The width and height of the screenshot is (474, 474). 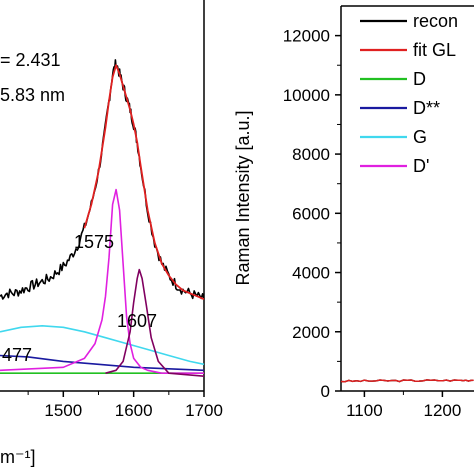 What do you see at coordinates (30, 60) in the screenshot?
I see `ratio-annotation: = 2.431` at bounding box center [30, 60].